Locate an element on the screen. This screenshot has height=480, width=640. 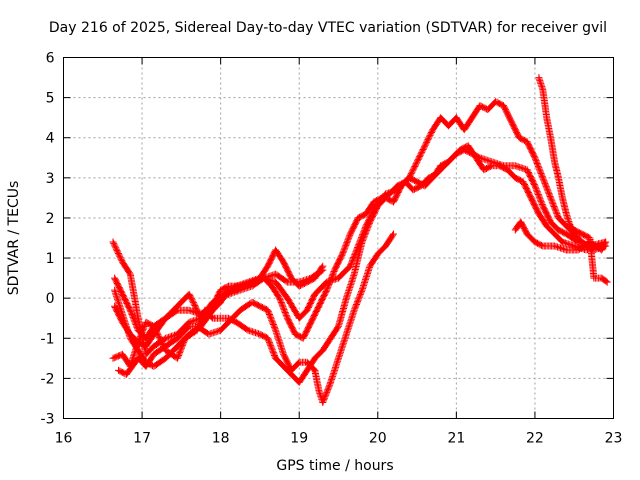
y-tick-label: 2 is located at coordinates (50, 219).